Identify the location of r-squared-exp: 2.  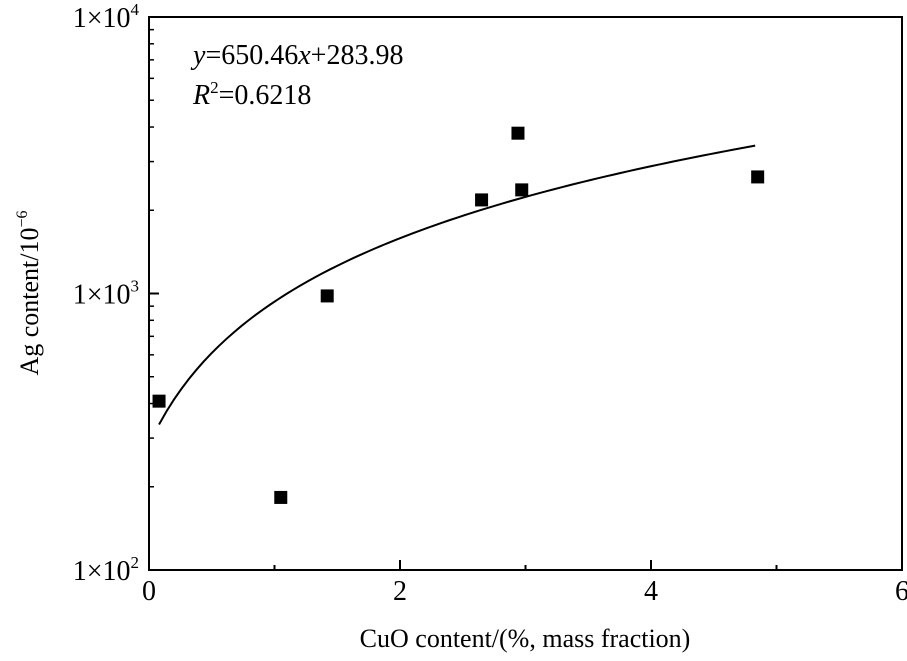
(214, 87).